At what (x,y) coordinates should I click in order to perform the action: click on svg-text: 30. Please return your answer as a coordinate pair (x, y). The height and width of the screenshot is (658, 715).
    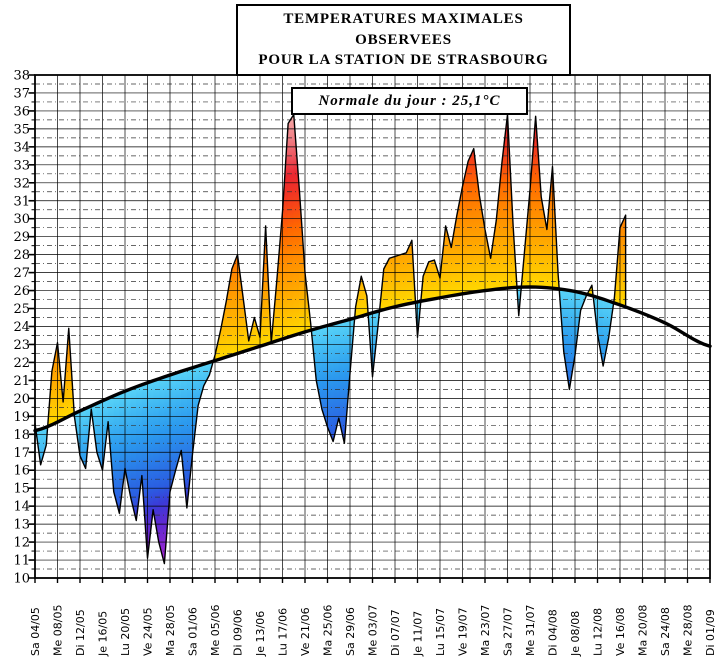
    Looking at the image, I should click on (21, 219).